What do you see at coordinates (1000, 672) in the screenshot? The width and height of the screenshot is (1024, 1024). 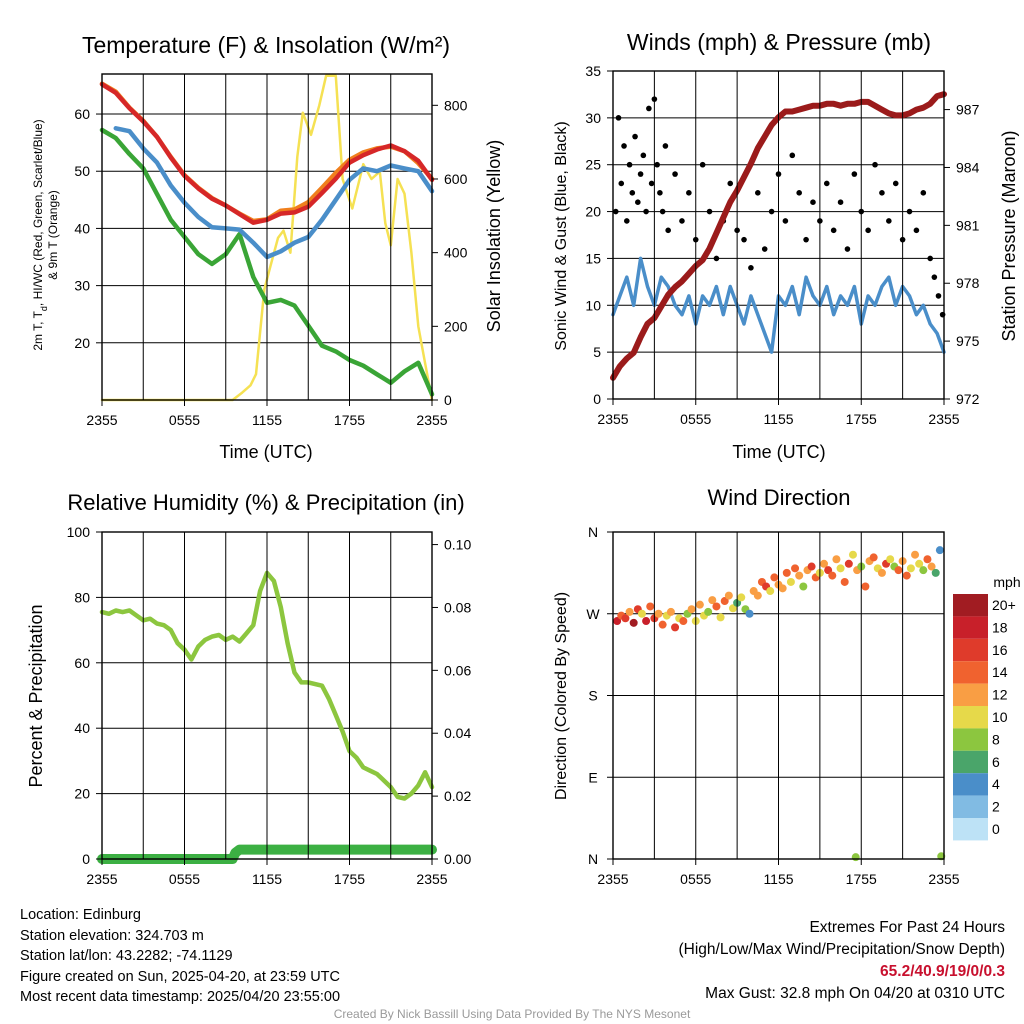 I see `legend-label: 14` at bounding box center [1000, 672].